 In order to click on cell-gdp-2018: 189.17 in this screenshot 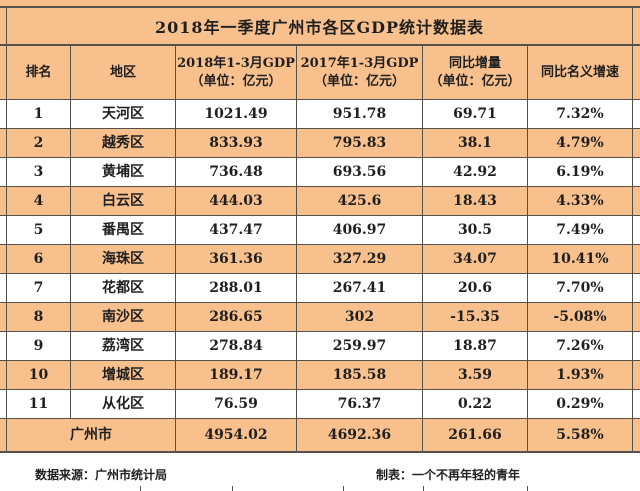, I will do `click(235, 375)`.